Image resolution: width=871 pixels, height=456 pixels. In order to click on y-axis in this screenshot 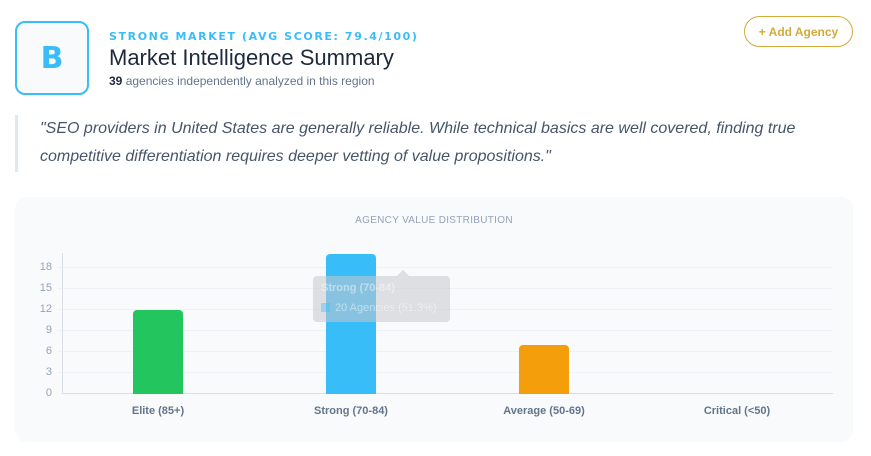, I will do `click(62, 323)`.